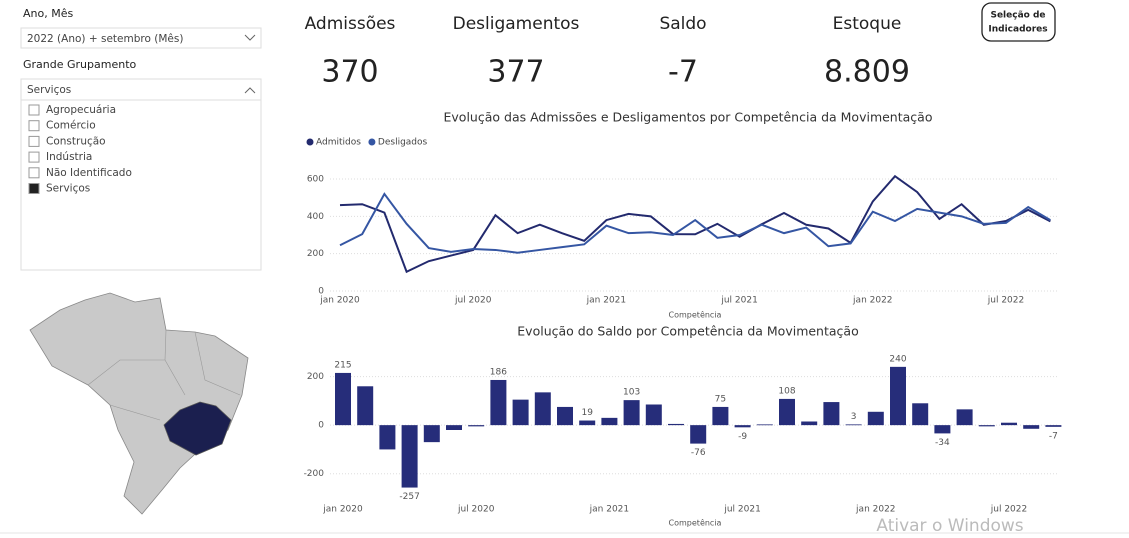  What do you see at coordinates (897, 359) in the screenshot?
I see `data-label: 240` at bounding box center [897, 359].